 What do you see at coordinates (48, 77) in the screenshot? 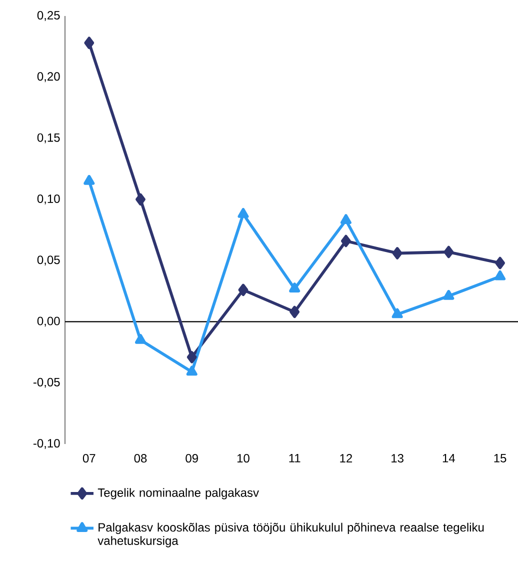
I see `y-tick-label: 0,20` at bounding box center [48, 77].